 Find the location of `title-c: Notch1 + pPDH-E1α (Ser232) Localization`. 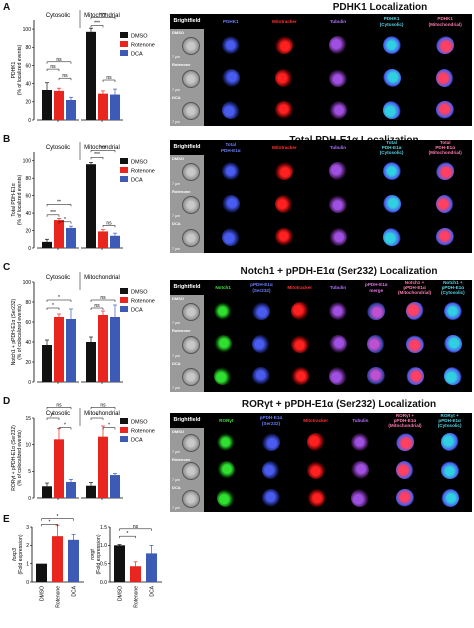

title-c: Notch1 + pPDH-E1α (Ser232) Localization is located at coordinates (339, 271).